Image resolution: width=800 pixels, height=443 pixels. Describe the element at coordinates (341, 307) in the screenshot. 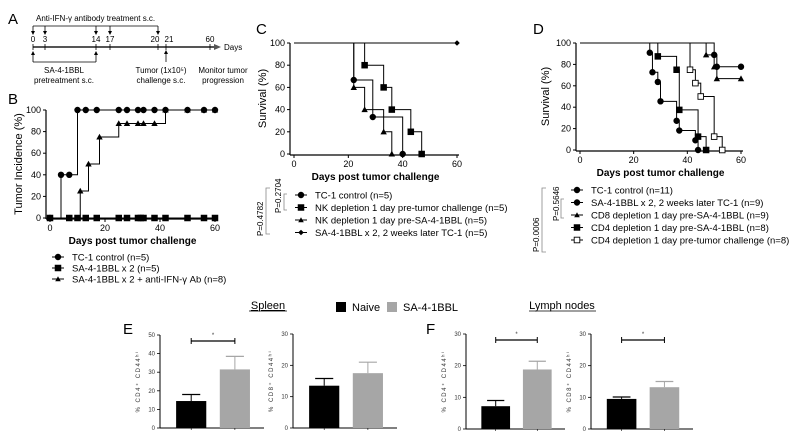

I see `legend-swatch-naive` at that location.